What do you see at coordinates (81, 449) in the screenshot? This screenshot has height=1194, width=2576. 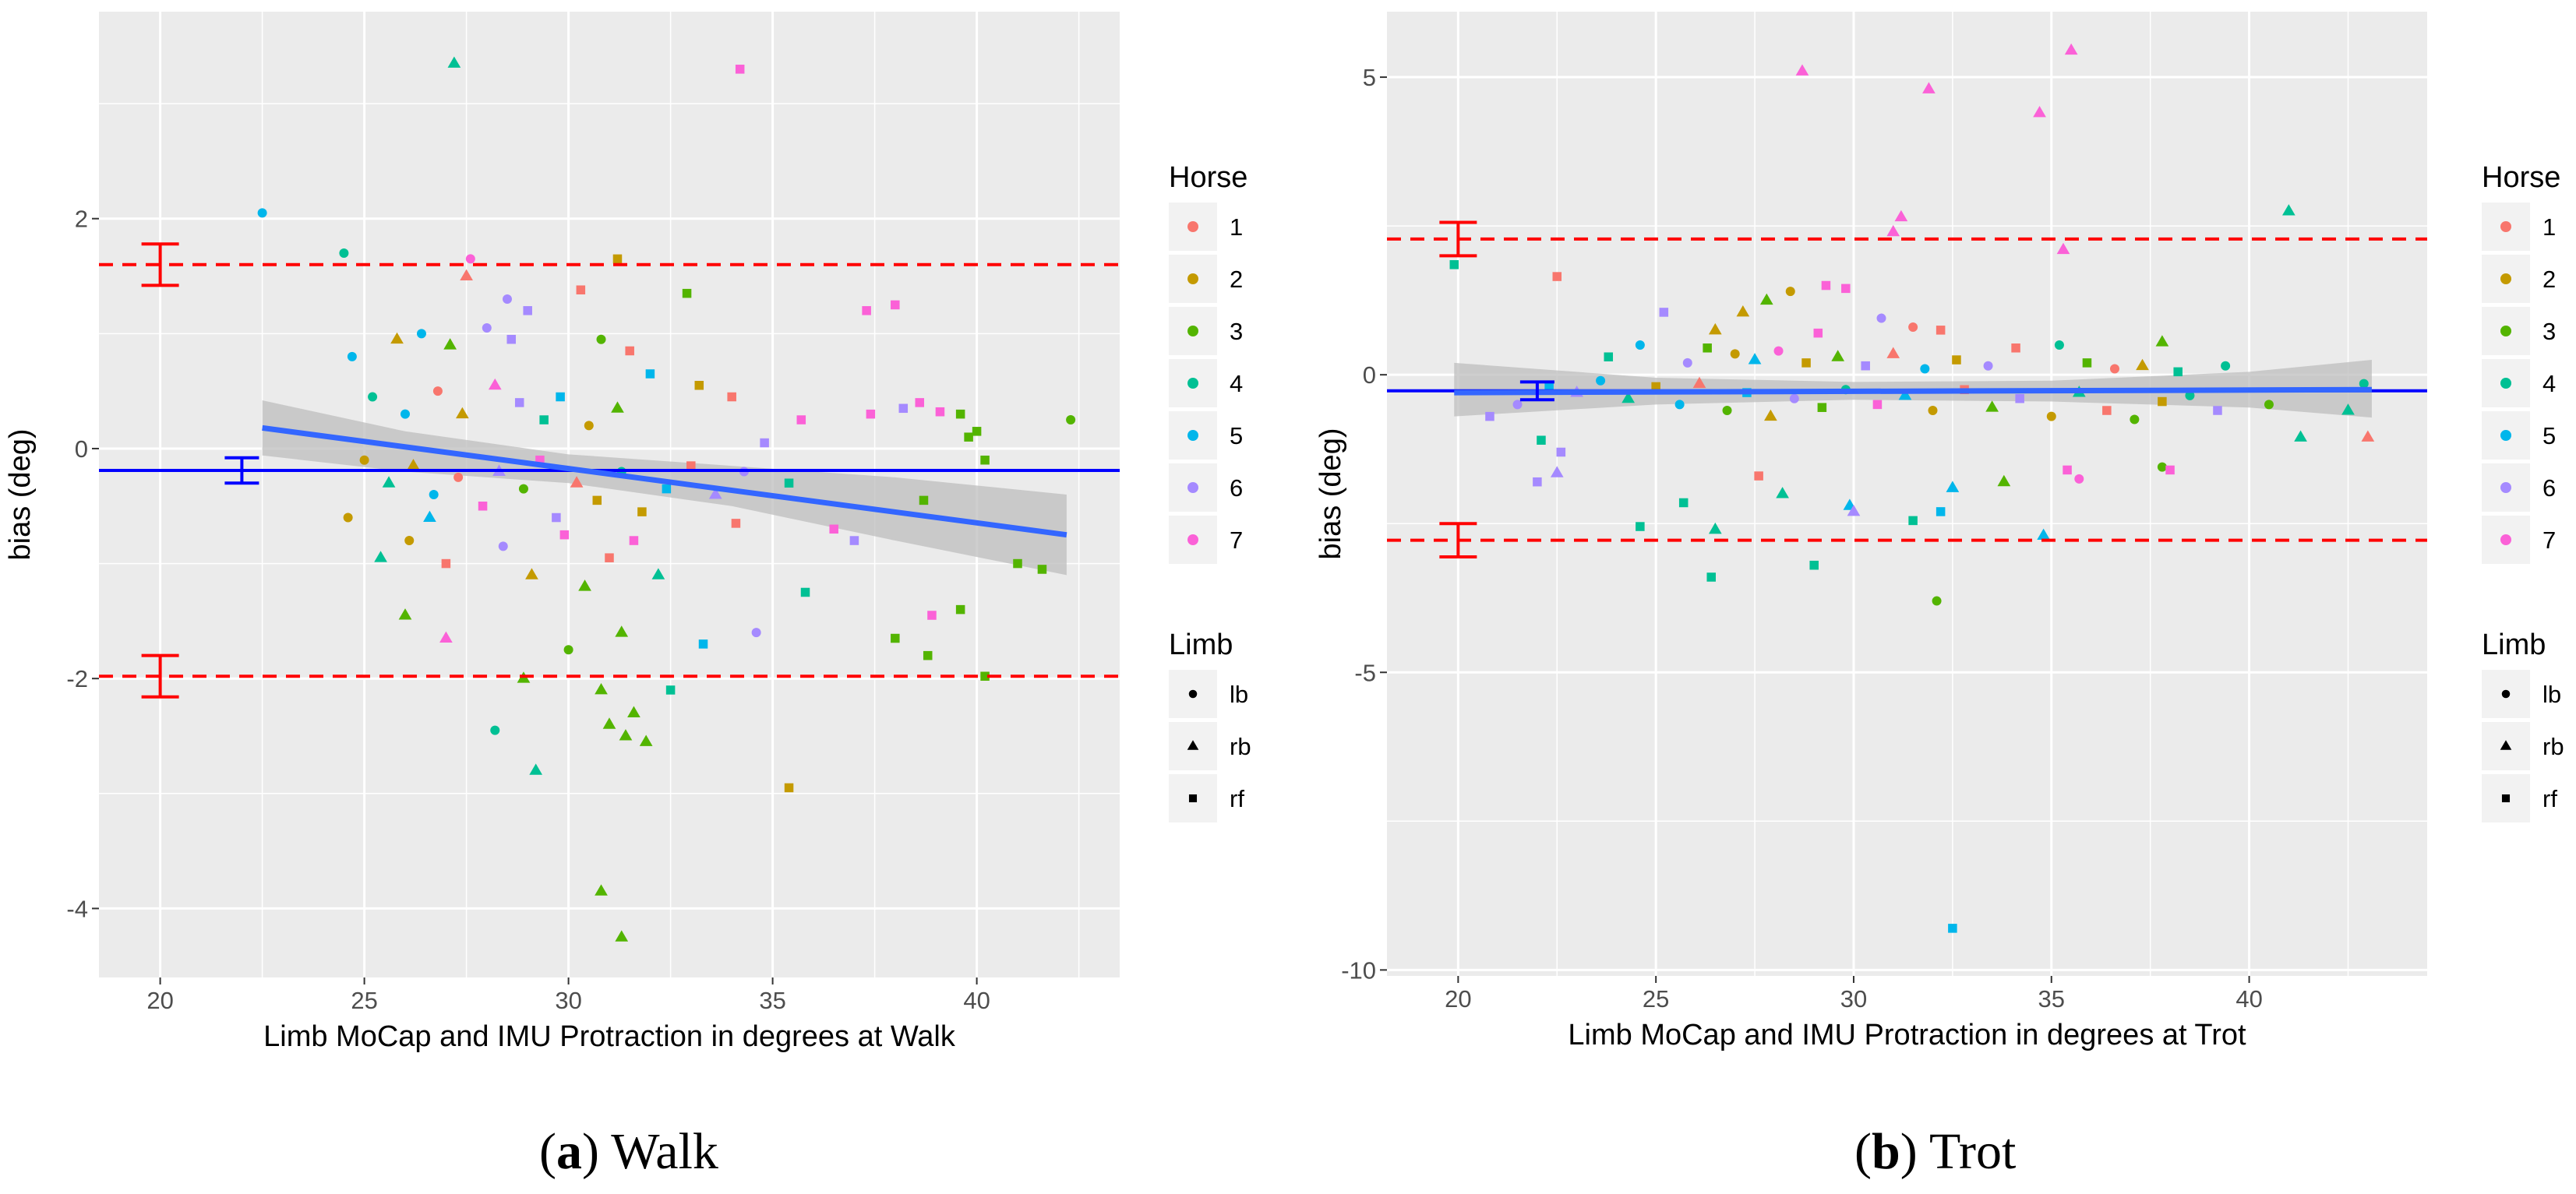 I see `y-tick-label-a-2: 0` at bounding box center [81, 449].